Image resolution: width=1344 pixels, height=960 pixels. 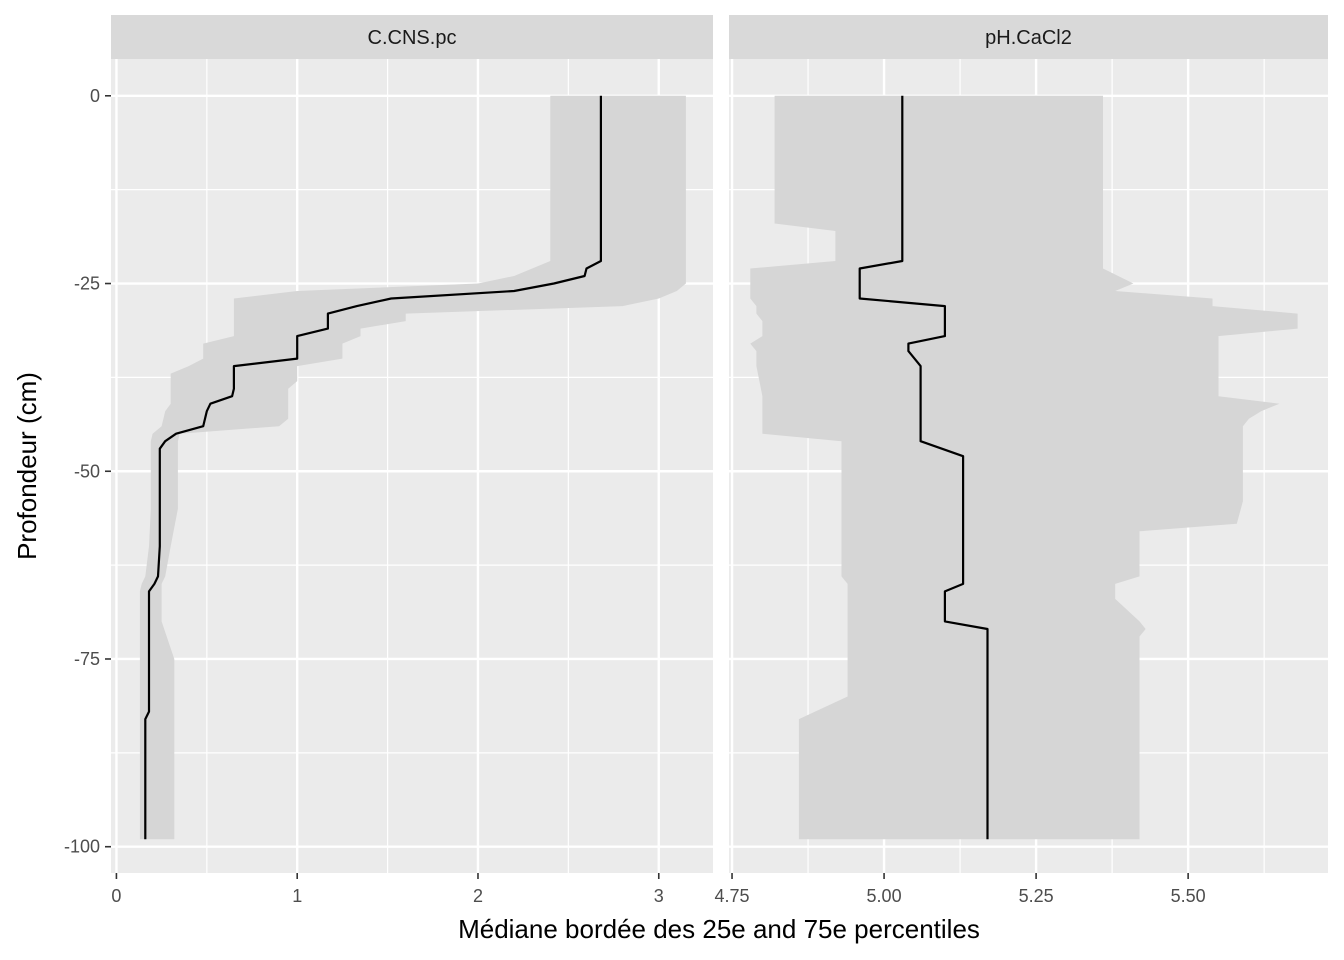 What do you see at coordinates (87, 659) in the screenshot?
I see `y-tick-label: -75` at bounding box center [87, 659].